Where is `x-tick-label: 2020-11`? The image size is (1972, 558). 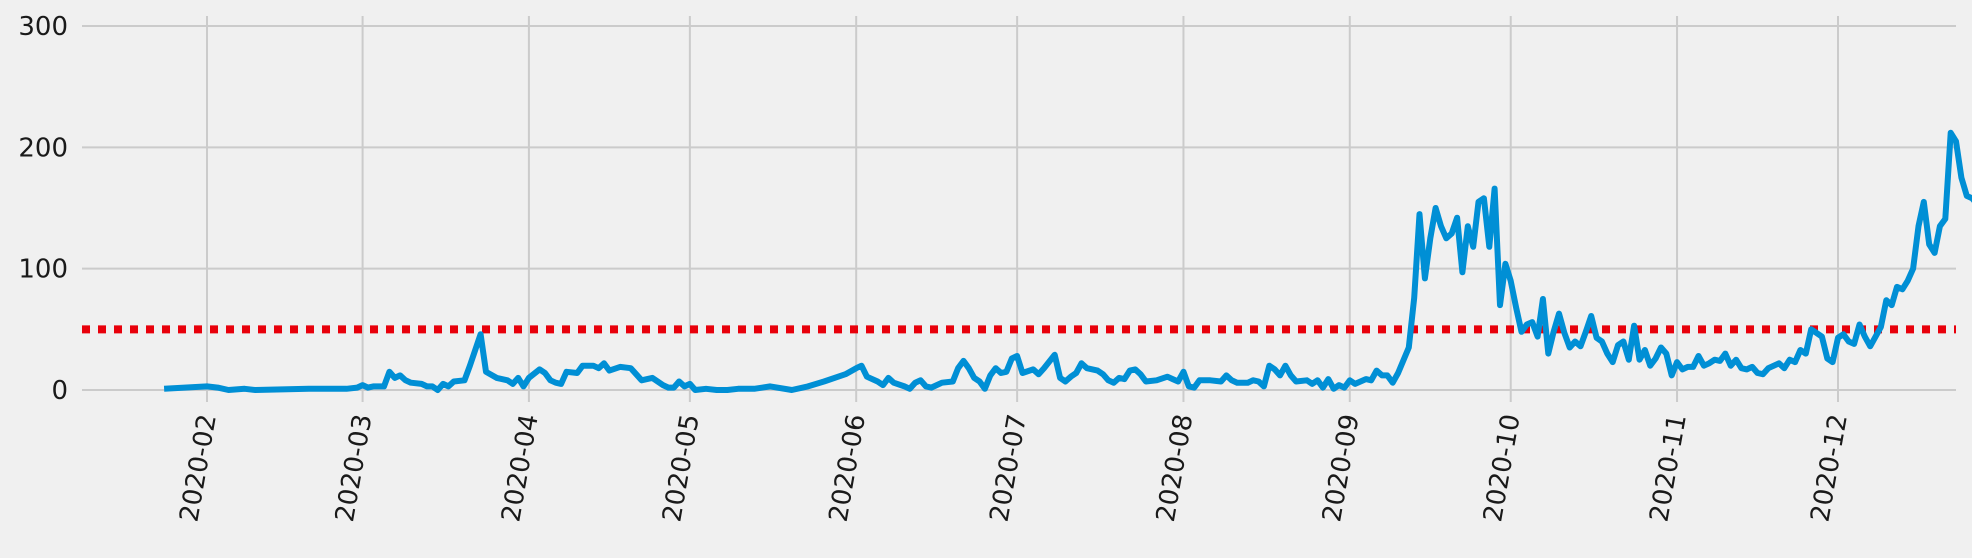 x-tick-label: 2020-11 is located at coordinates (1669, 468).